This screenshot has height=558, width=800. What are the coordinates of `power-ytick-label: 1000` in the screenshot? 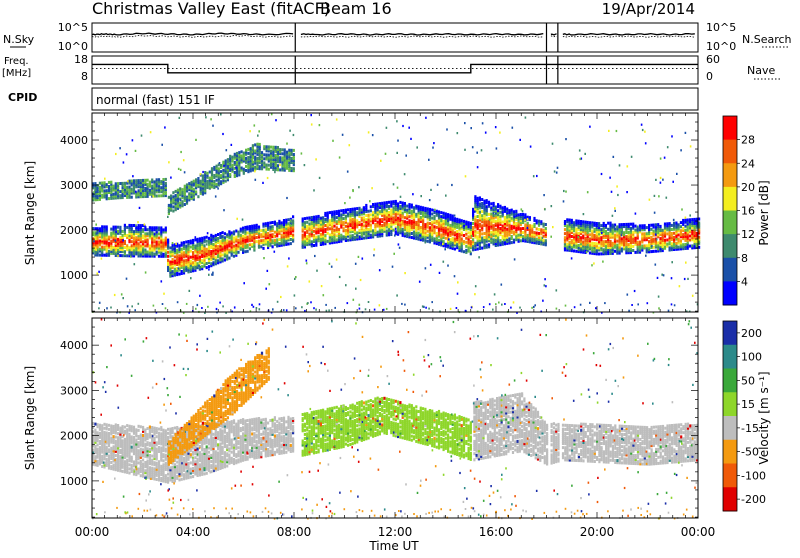 It's located at (74, 275).